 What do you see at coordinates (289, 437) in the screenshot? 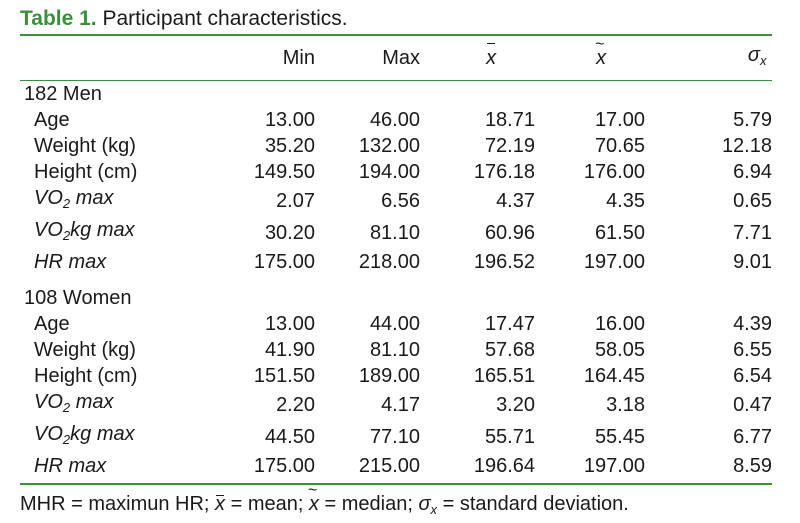
I see `cell-min: 44.50` at bounding box center [289, 437].